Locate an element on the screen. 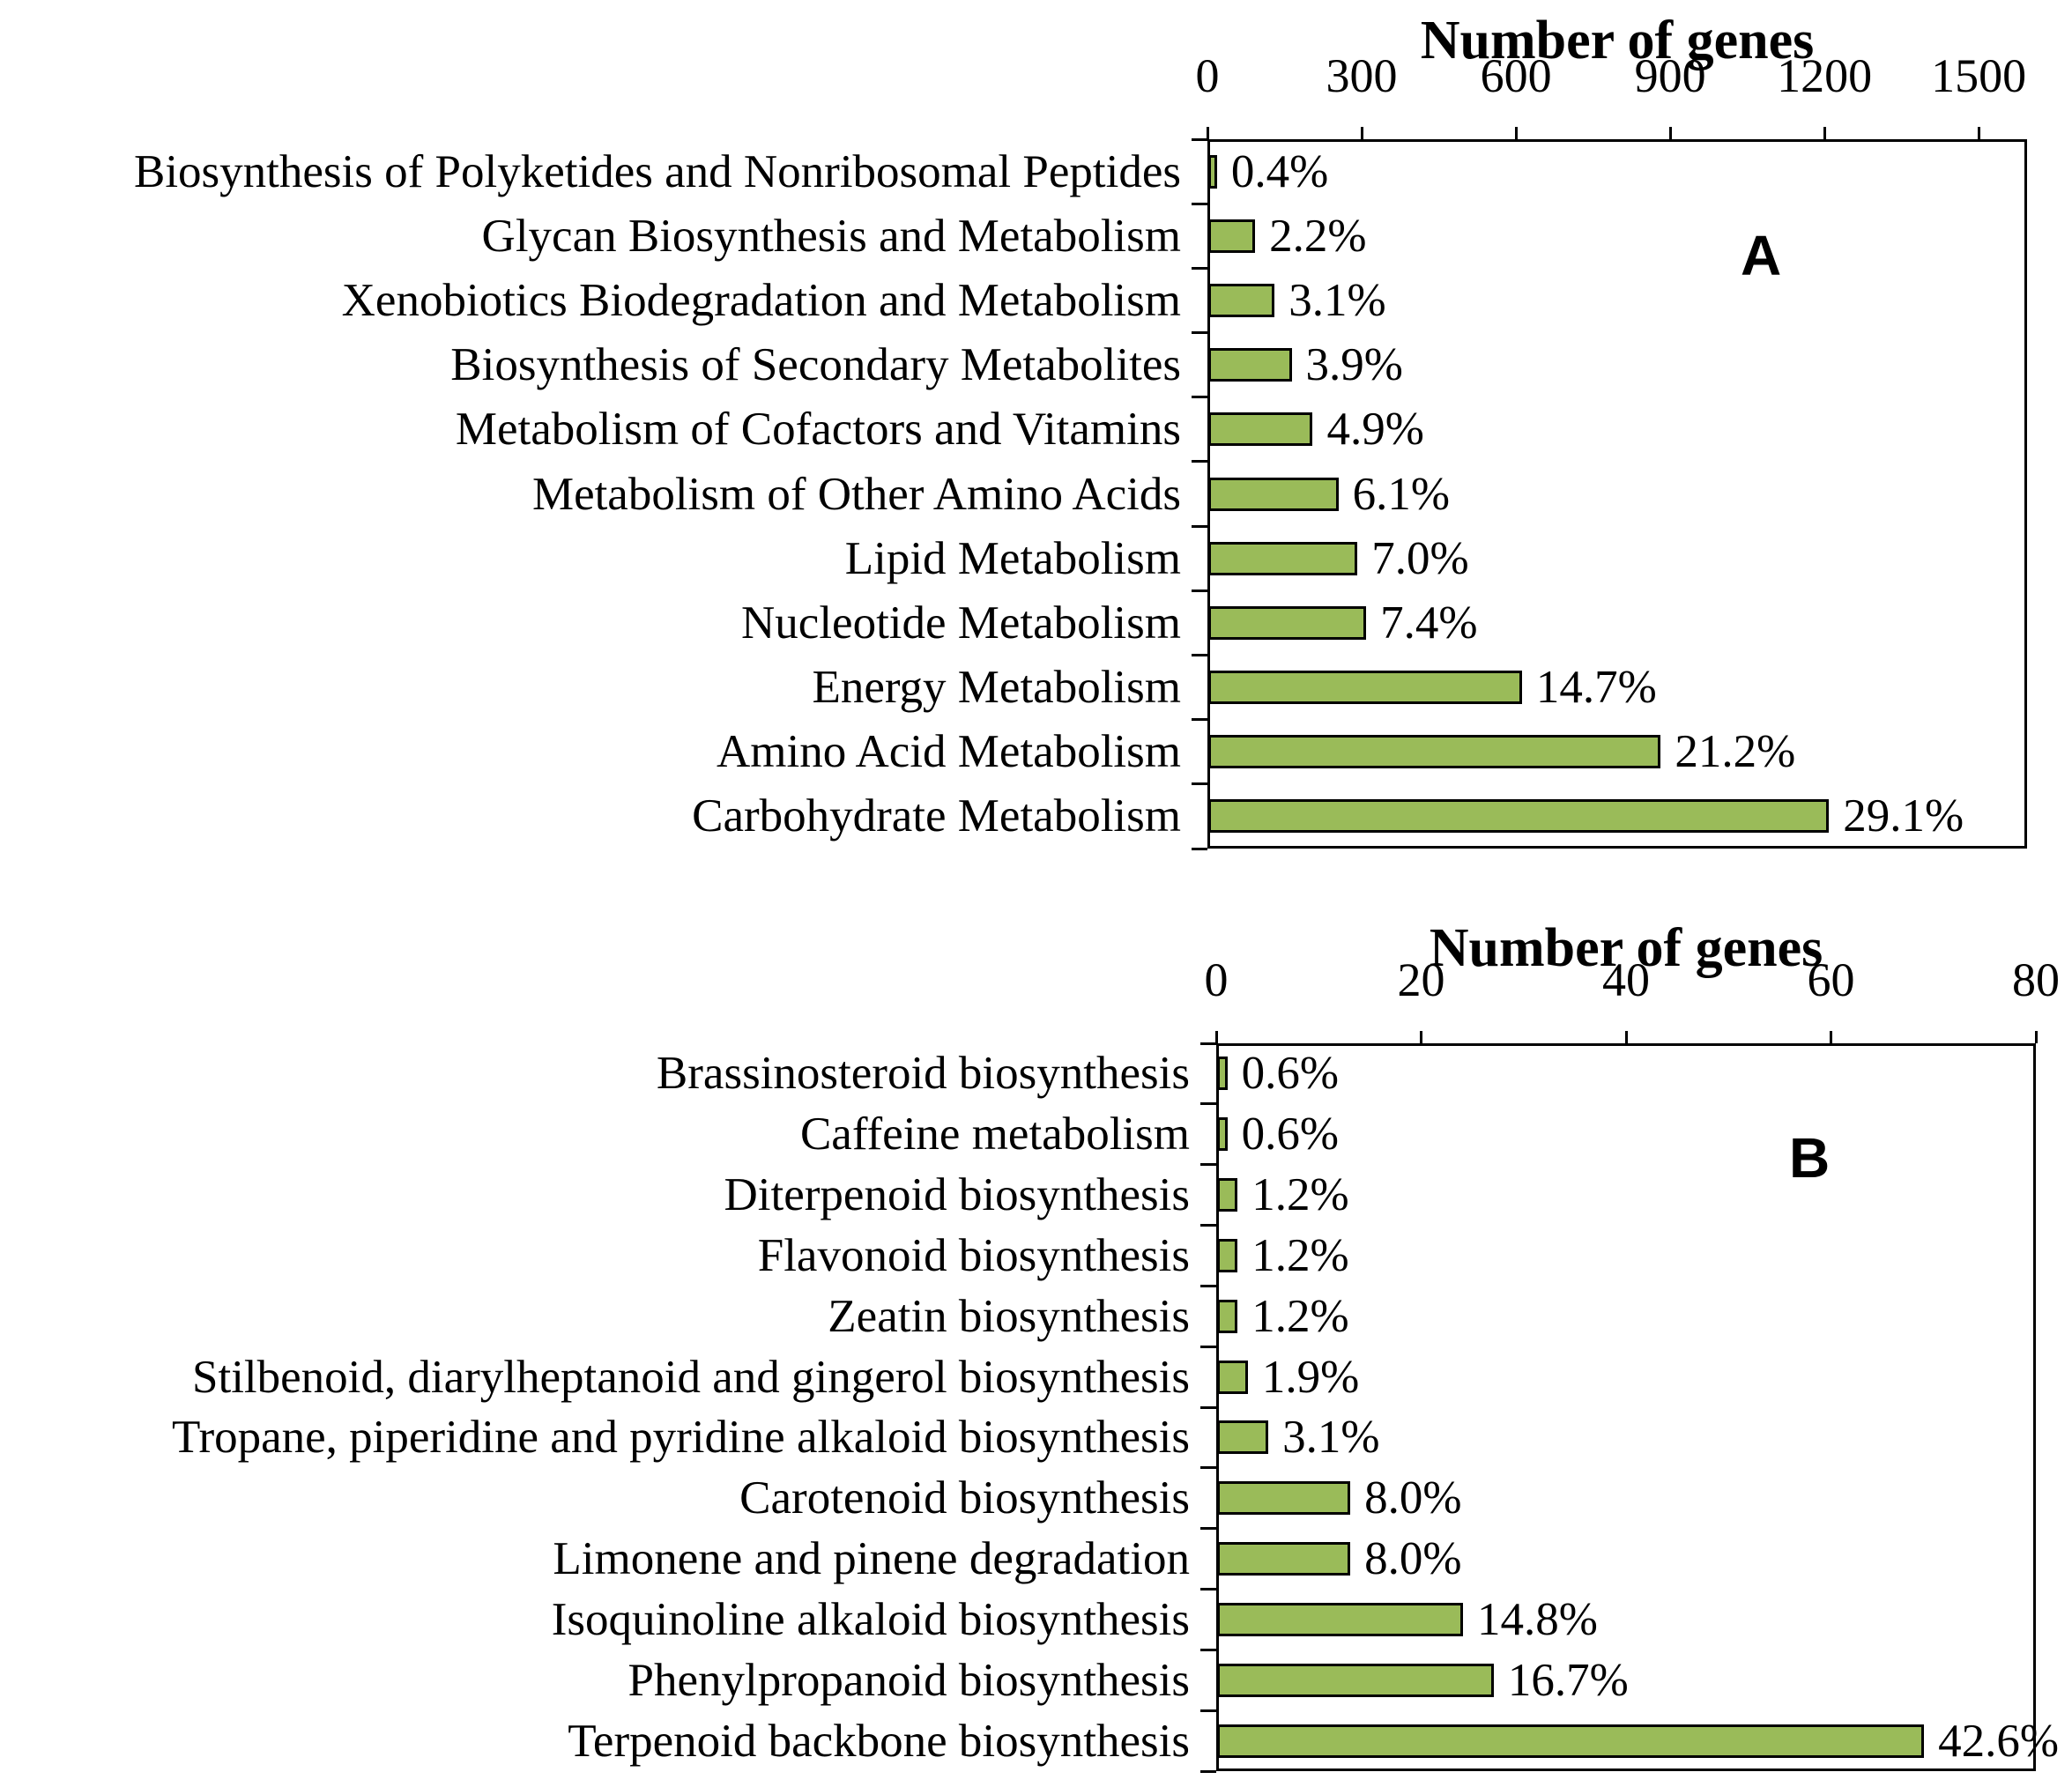 The width and height of the screenshot is (2072, 1787). category-label: Zeatin biosynthesis is located at coordinates (1009, 1316).